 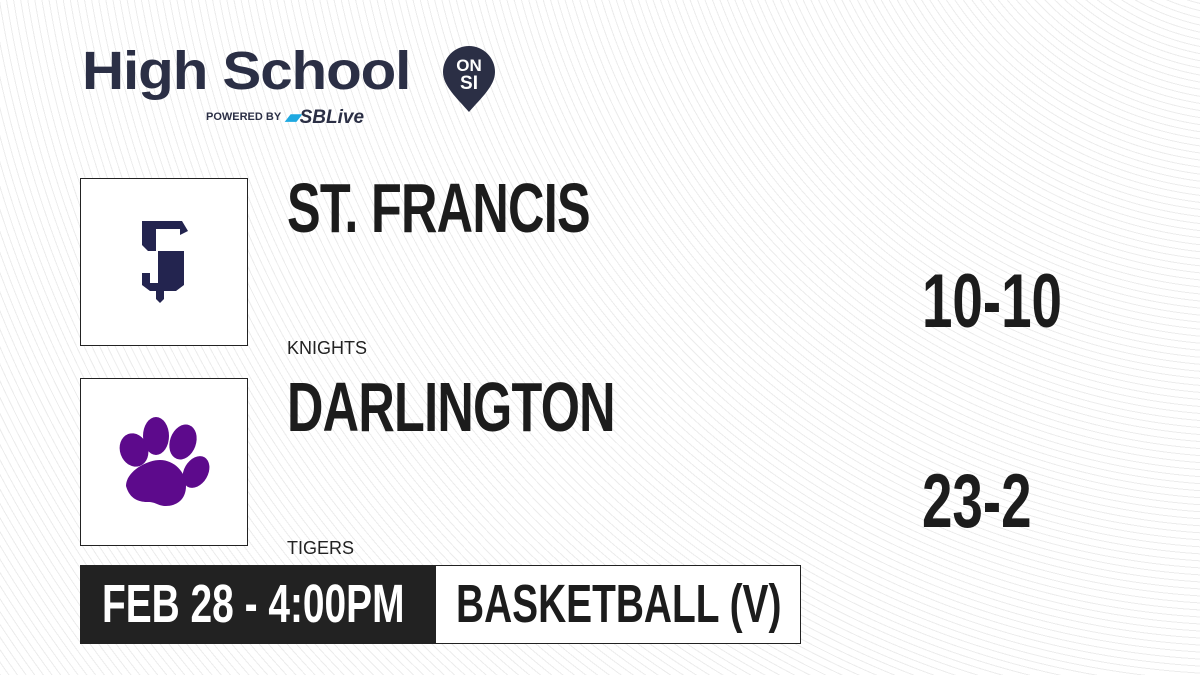 I want to click on team-logo-st-francis, so click(x=164, y=262).